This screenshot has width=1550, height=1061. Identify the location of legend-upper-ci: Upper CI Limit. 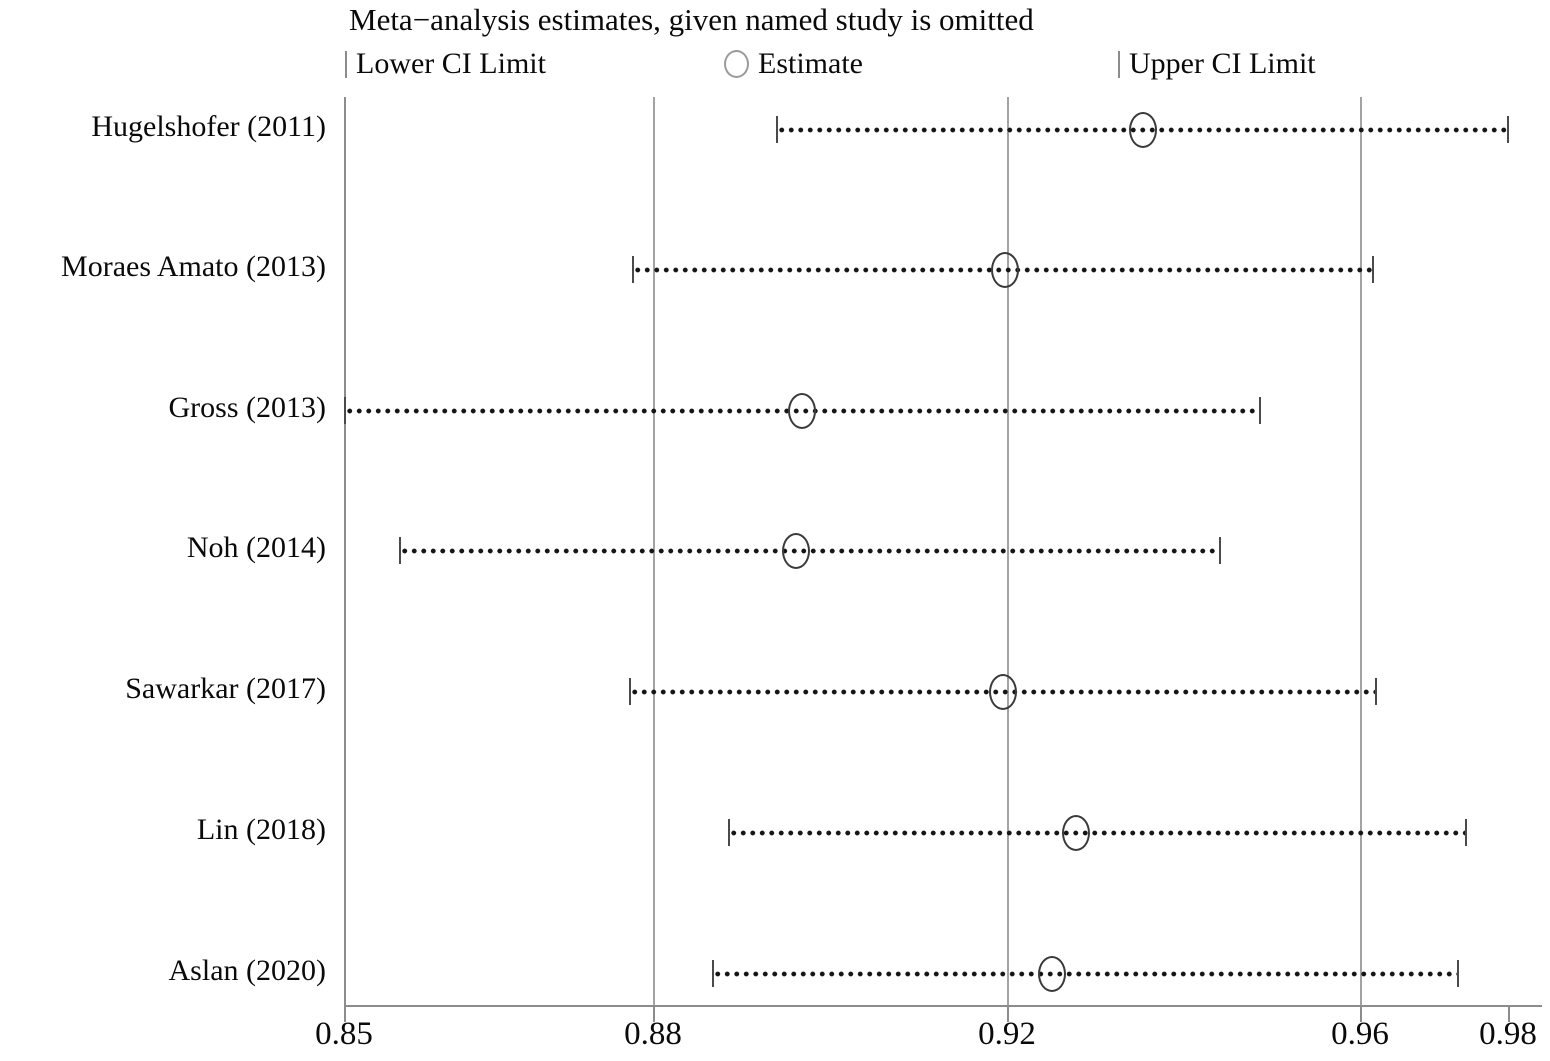
(1217, 64).